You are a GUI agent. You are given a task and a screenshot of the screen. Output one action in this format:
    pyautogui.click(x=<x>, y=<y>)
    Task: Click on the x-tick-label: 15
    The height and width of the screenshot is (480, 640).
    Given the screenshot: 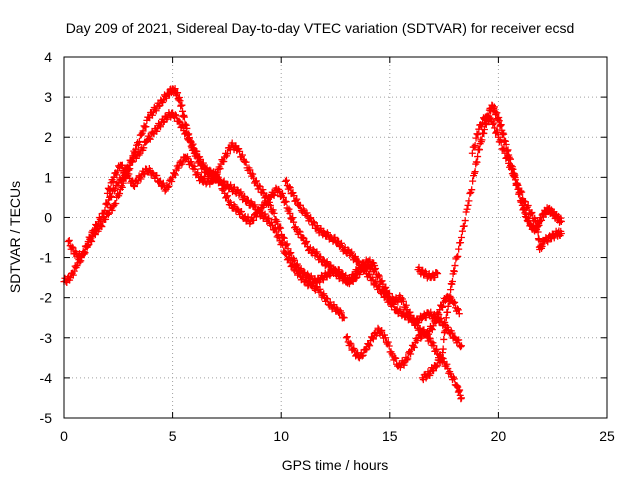 What is the action you would take?
    pyautogui.click(x=390, y=436)
    